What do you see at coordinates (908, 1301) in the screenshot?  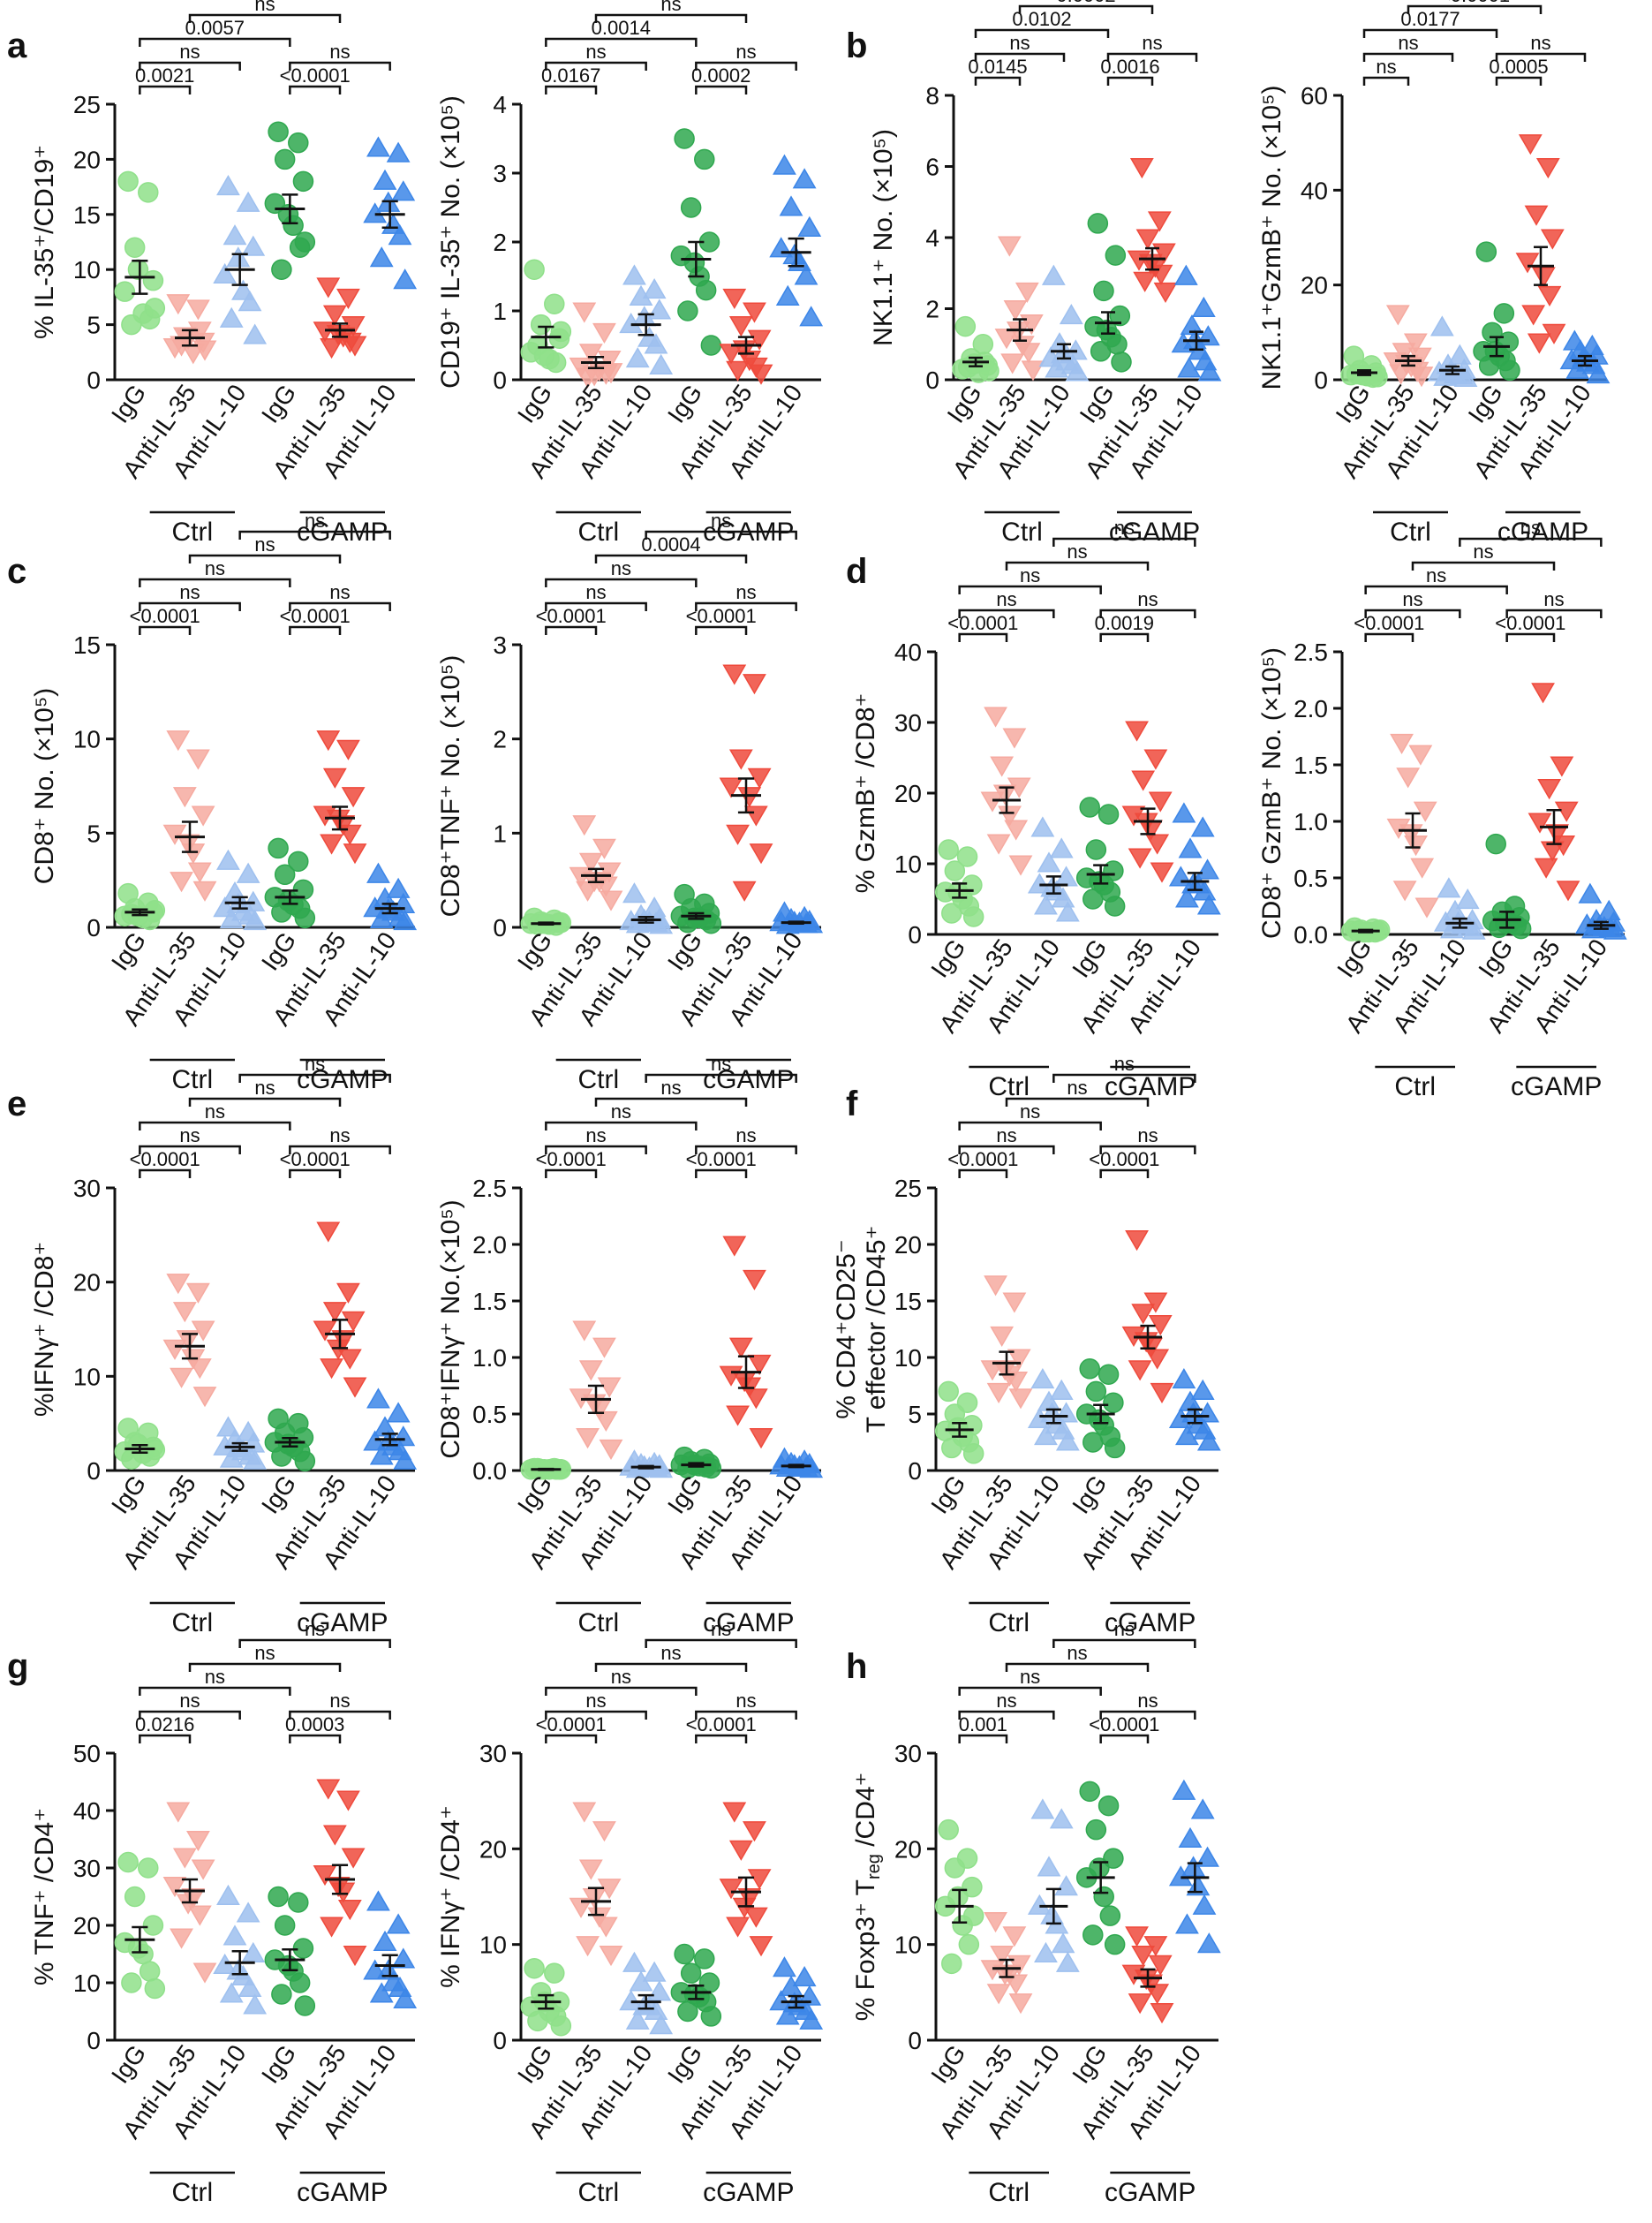 I see `y-tick-label: 15` at bounding box center [908, 1301].